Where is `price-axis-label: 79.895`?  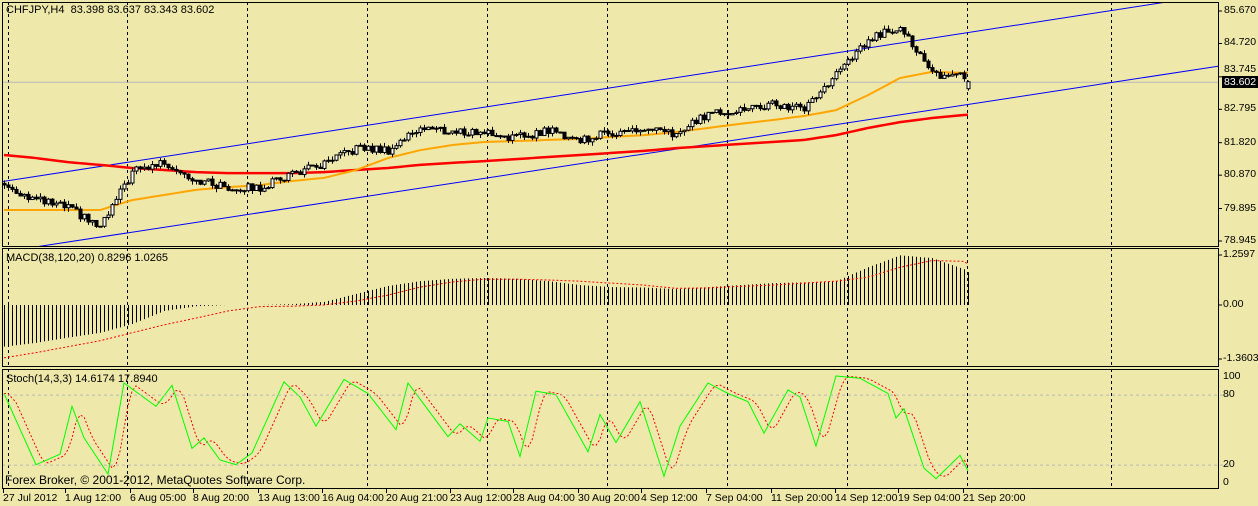 price-axis-label: 79.895 is located at coordinates (1240, 207).